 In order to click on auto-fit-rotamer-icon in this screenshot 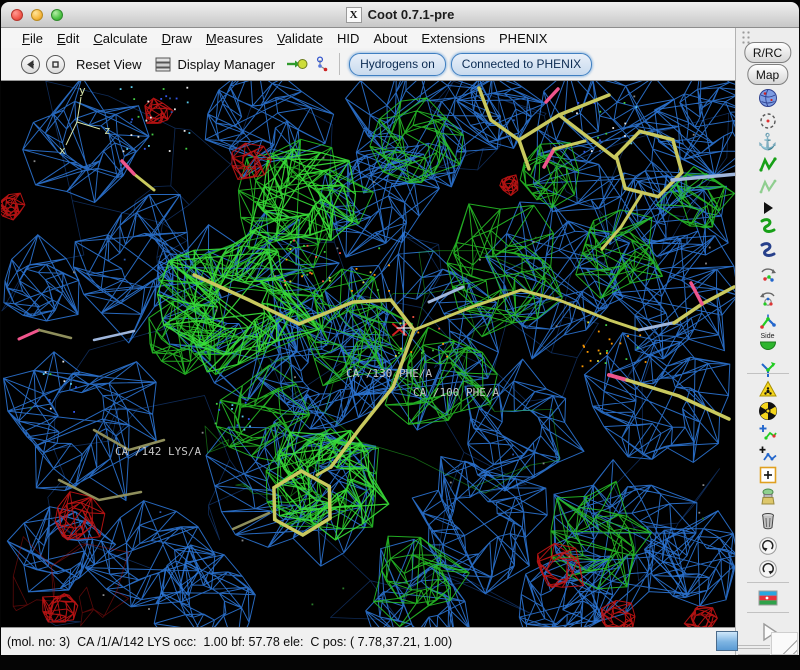, I will do `click(767, 225)`.